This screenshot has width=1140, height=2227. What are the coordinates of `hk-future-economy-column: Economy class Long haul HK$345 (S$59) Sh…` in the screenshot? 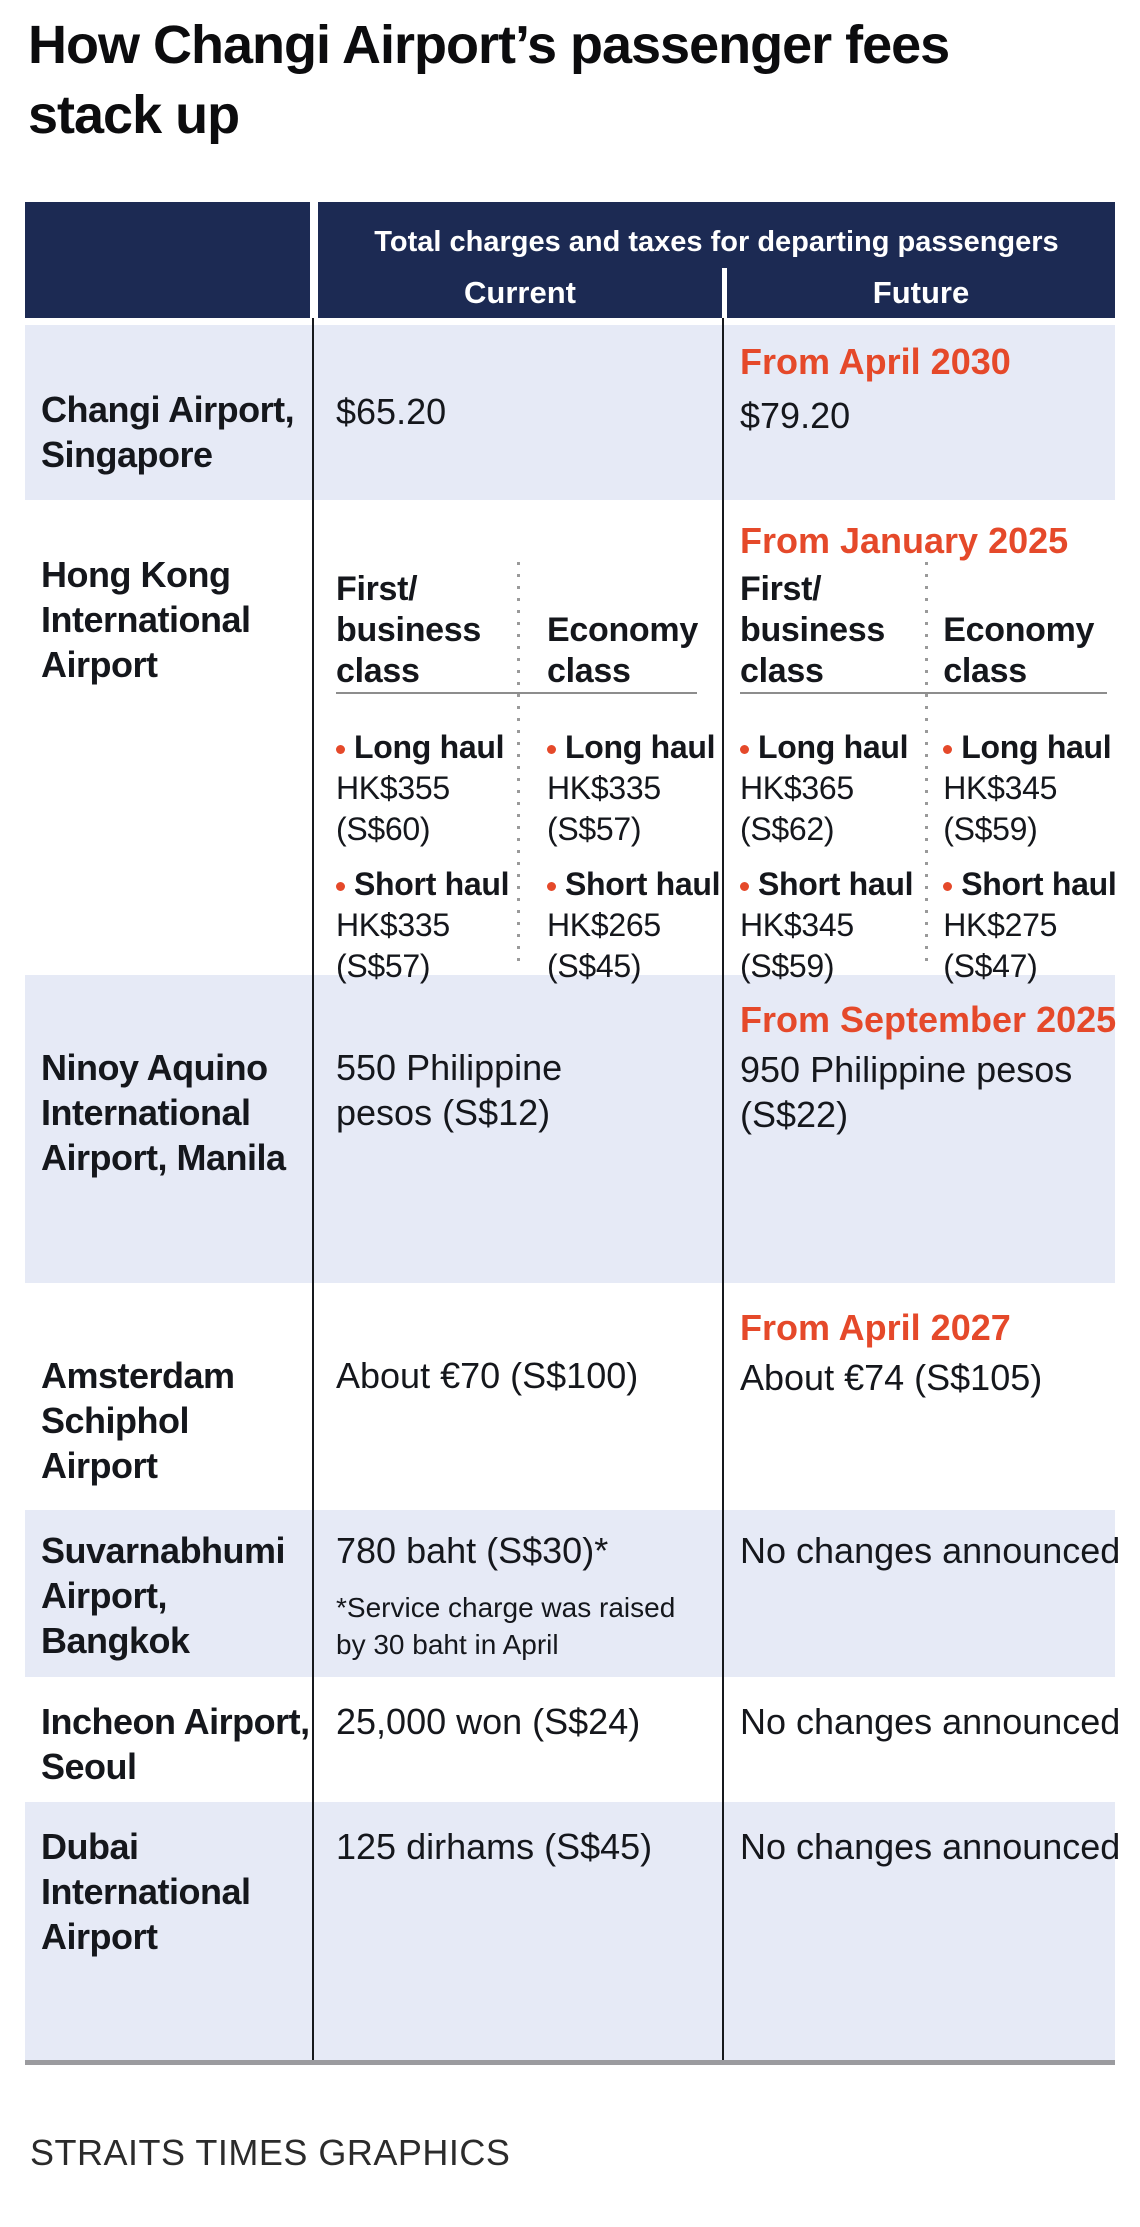 It's located at (1015, 772).